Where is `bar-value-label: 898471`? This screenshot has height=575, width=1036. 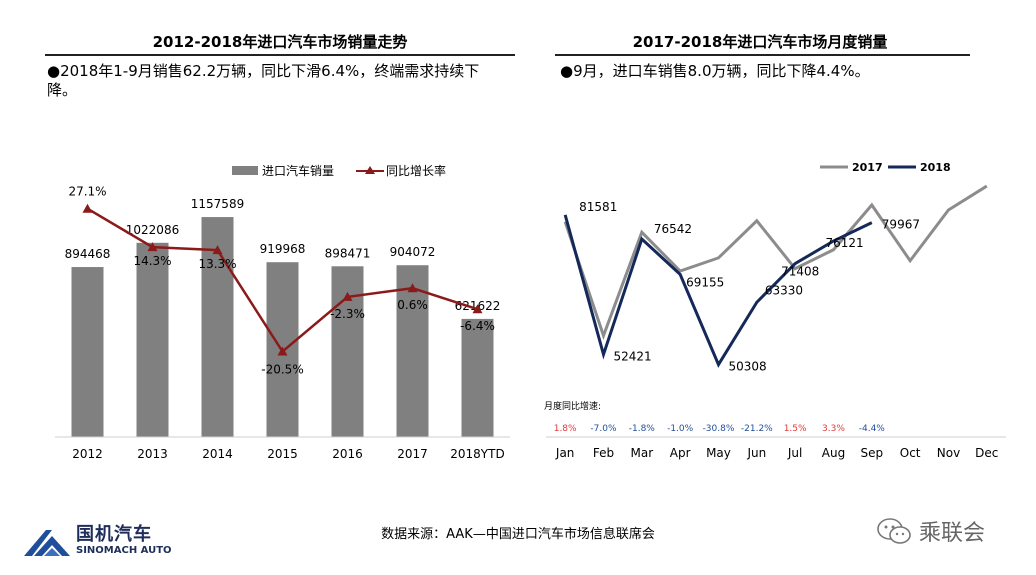
bar-value-label: 898471 is located at coordinates (348, 253).